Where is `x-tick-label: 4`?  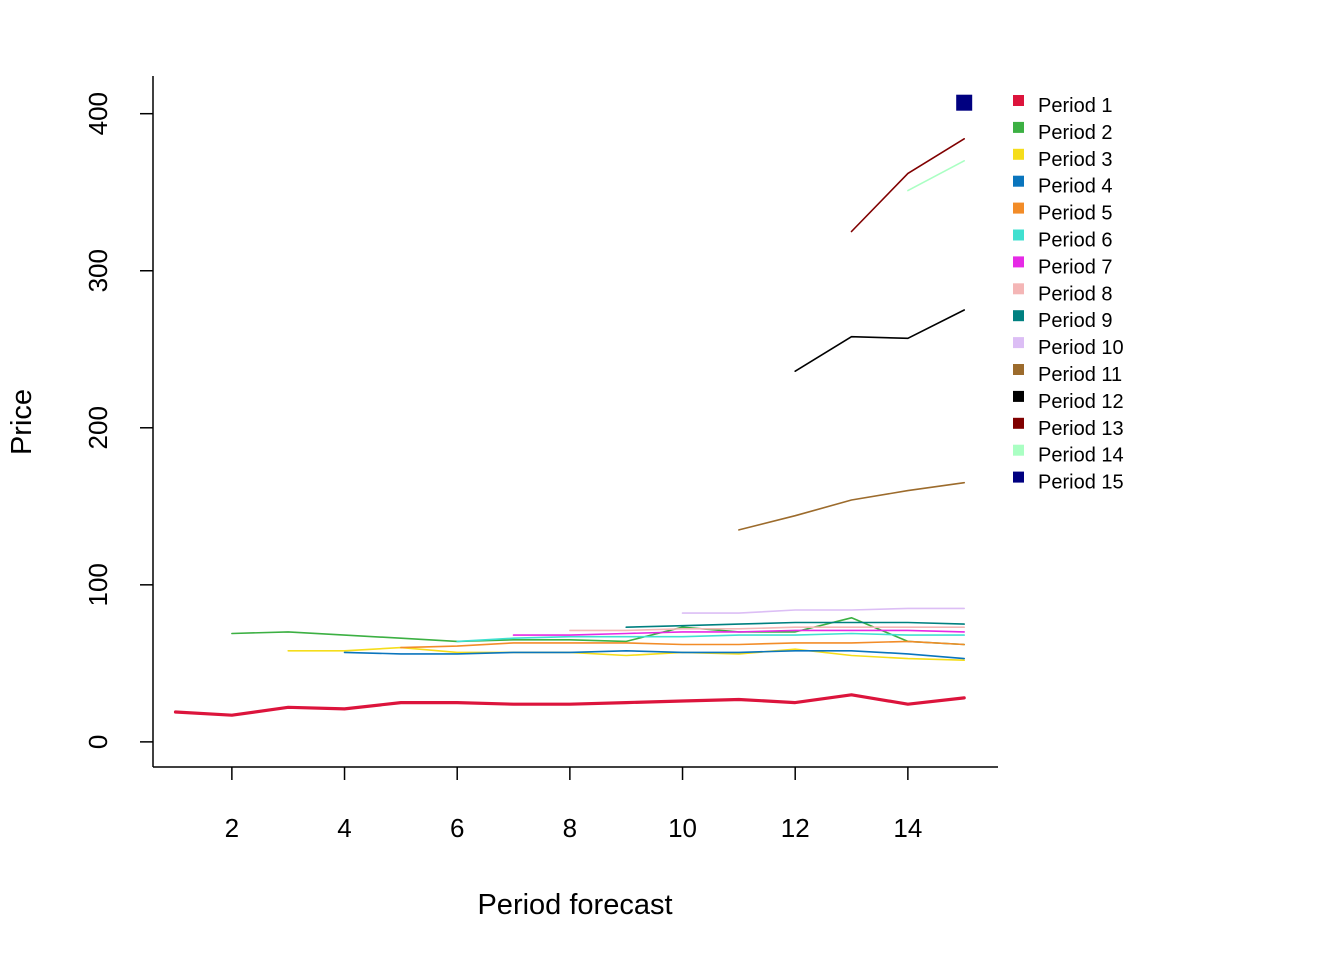
x-tick-label: 4 is located at coordinates (344, 828).